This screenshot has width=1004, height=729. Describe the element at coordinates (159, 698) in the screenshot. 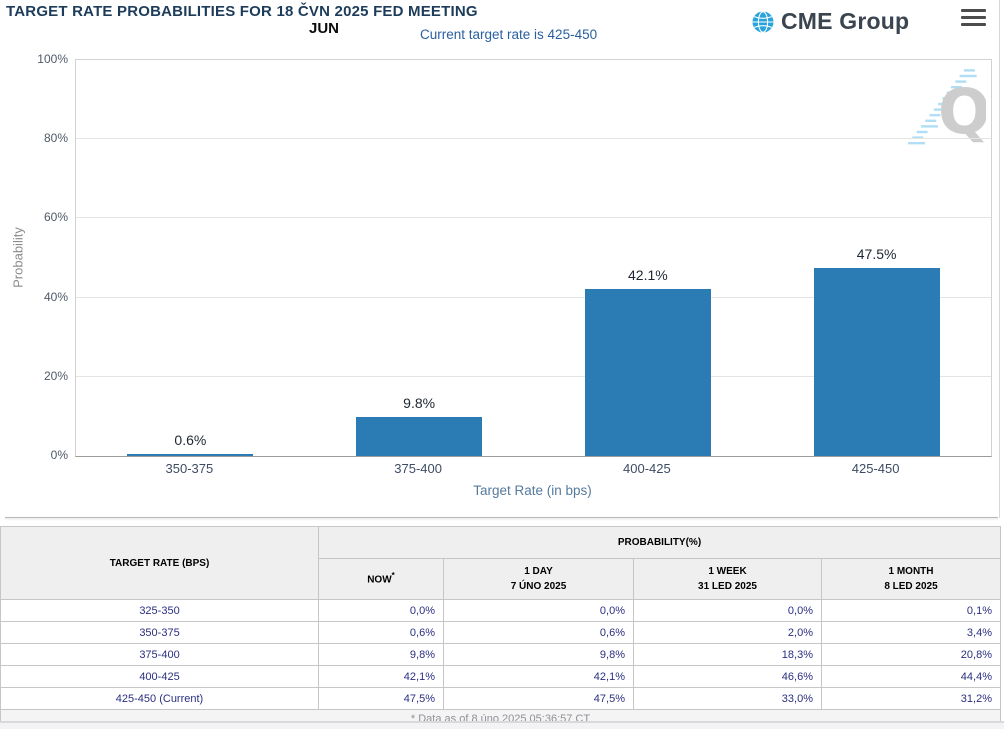

I see `rate-range-cell: 425-450 (Current)` at that location.